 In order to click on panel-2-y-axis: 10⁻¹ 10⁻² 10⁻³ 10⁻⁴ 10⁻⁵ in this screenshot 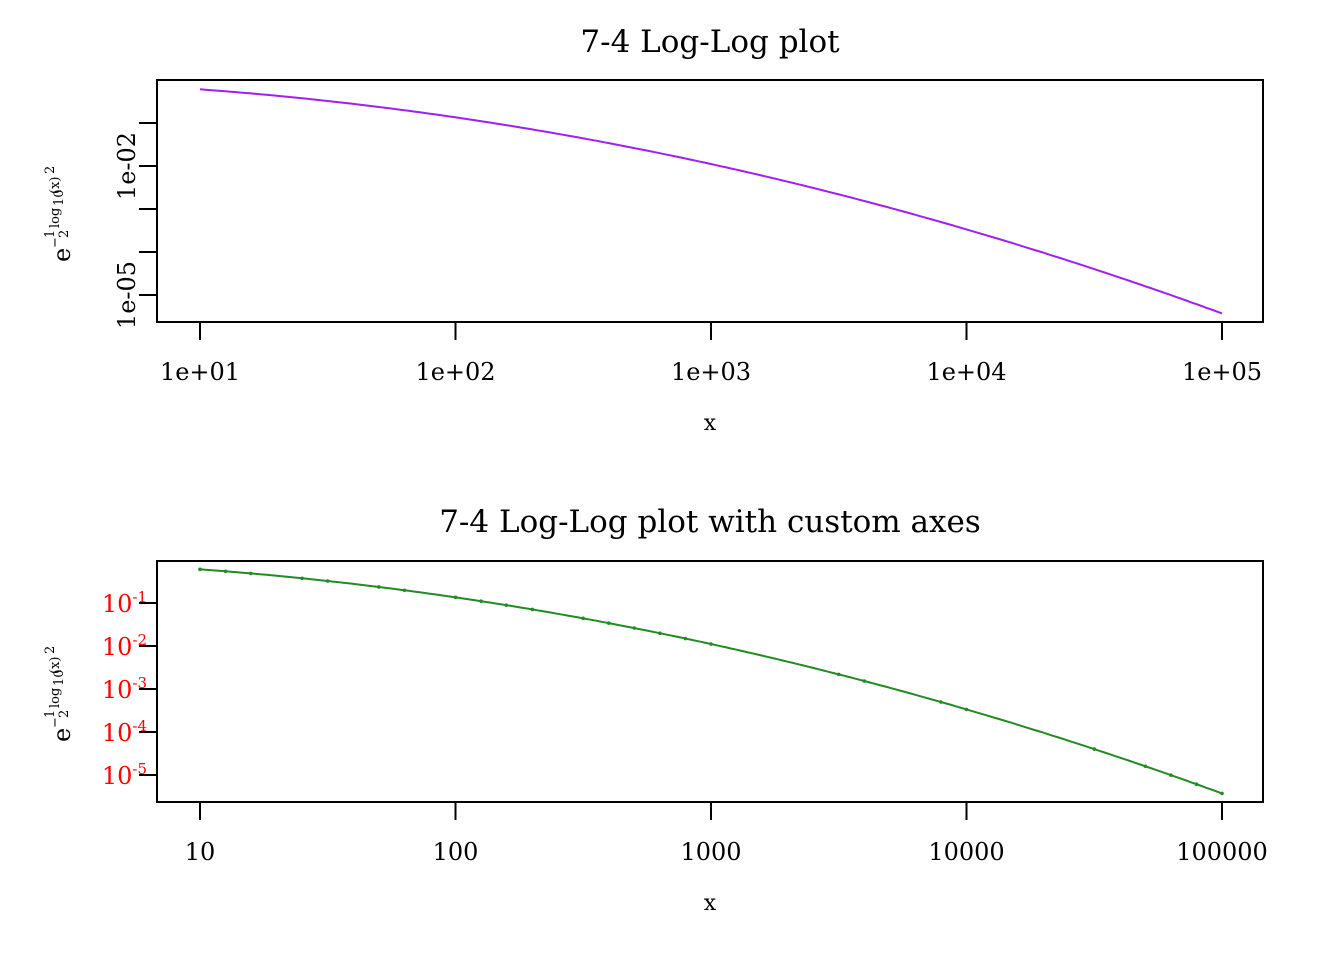, I will do `click(129, 689)`.